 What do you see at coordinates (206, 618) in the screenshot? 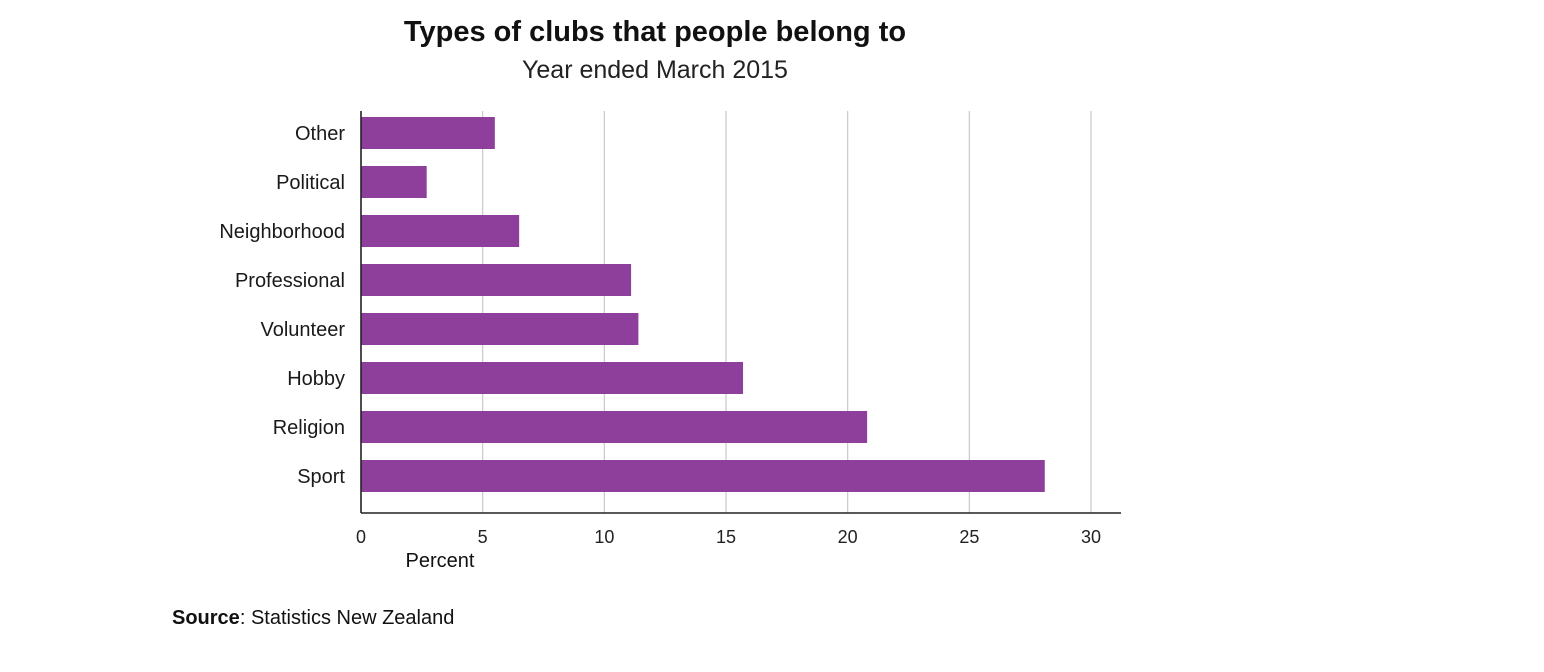
I see `source-label: Source` at bounding box center [206, 618].